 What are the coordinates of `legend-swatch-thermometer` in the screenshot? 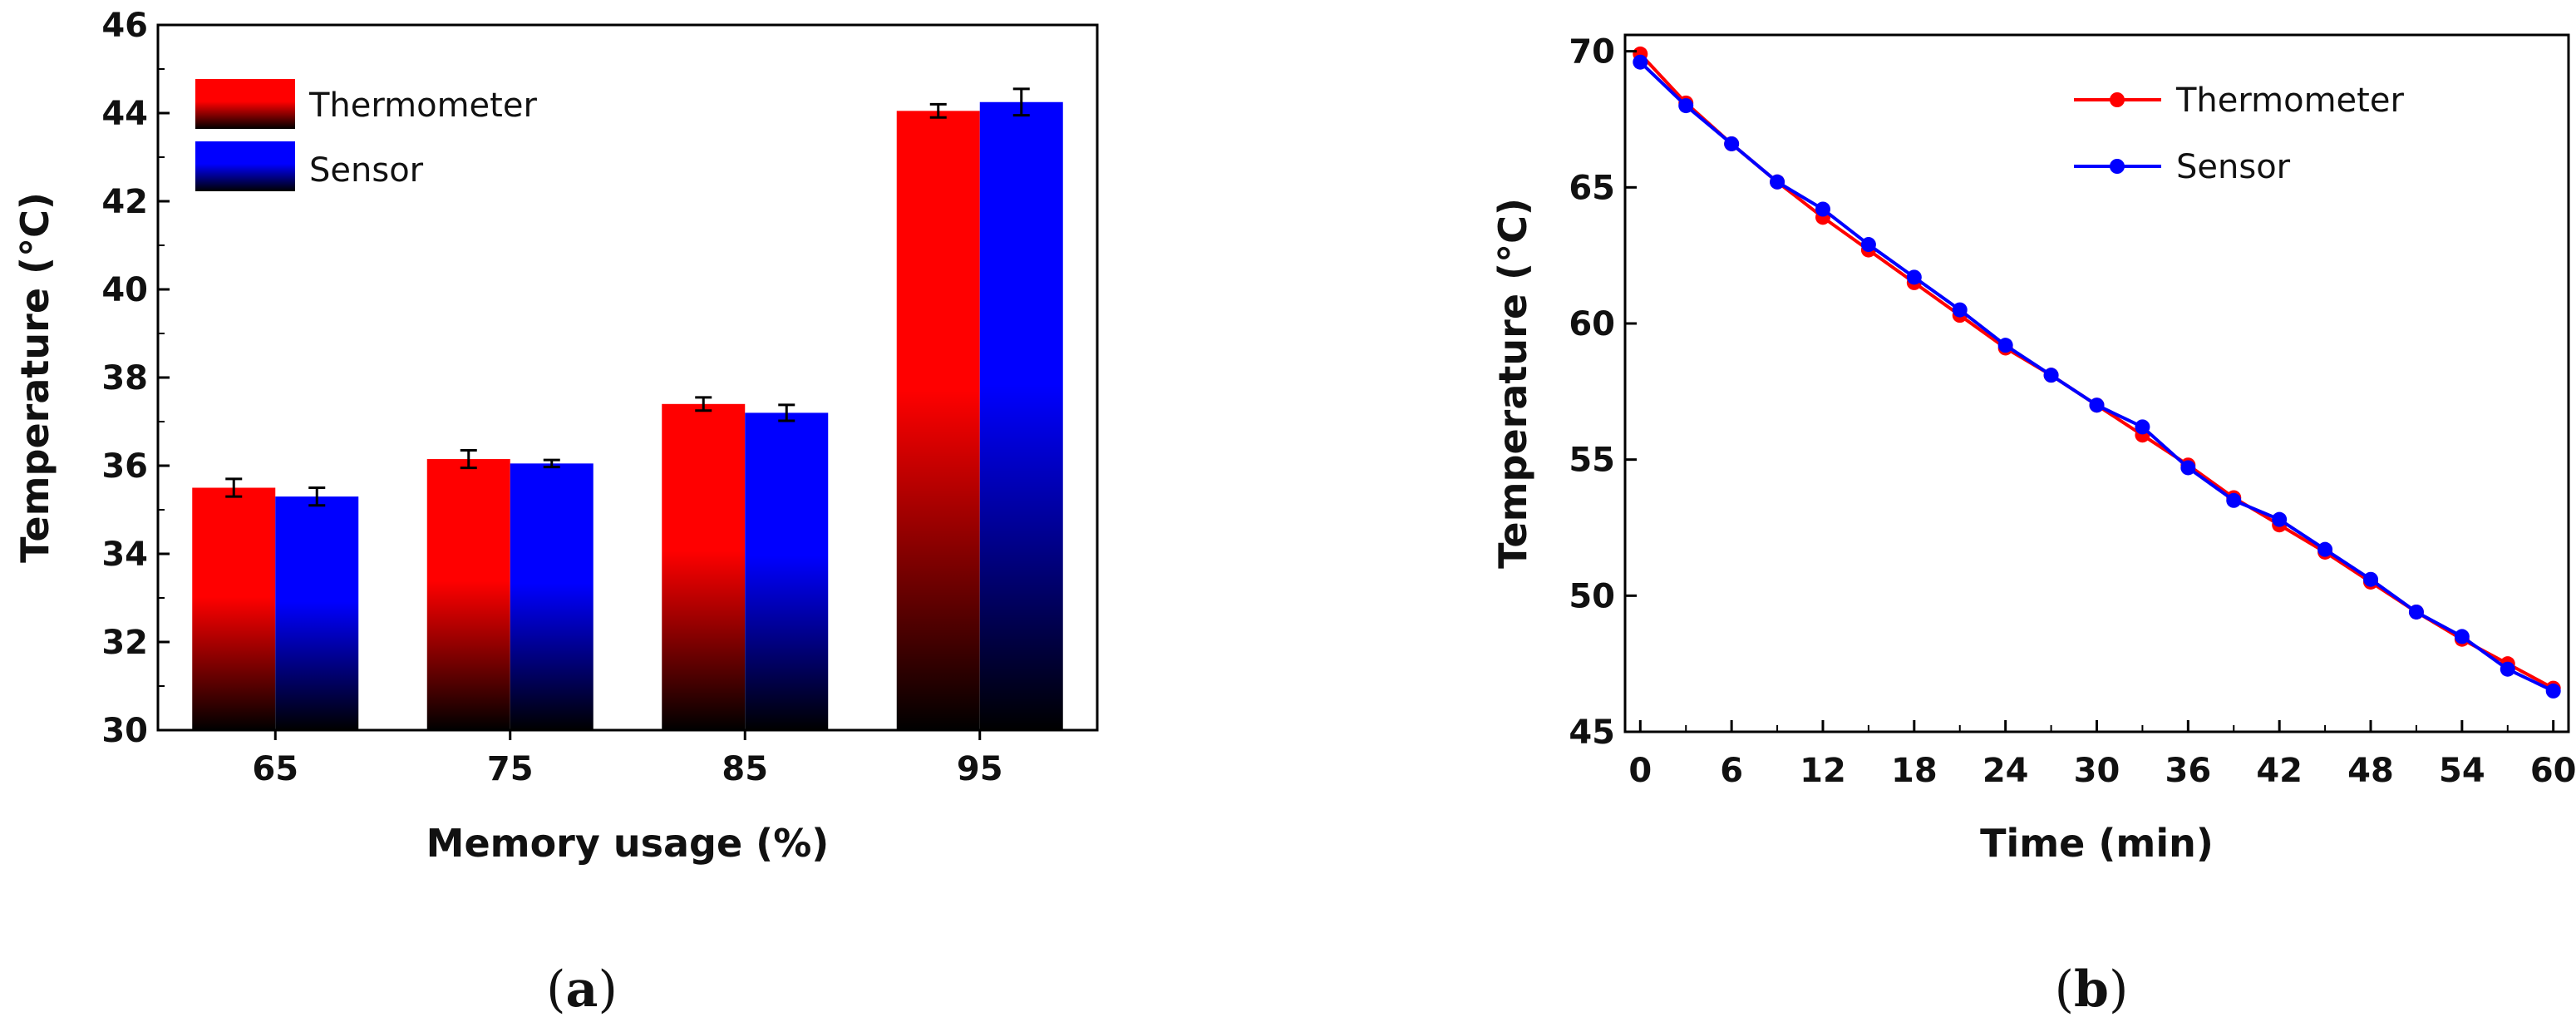 It's located at (245, 104).